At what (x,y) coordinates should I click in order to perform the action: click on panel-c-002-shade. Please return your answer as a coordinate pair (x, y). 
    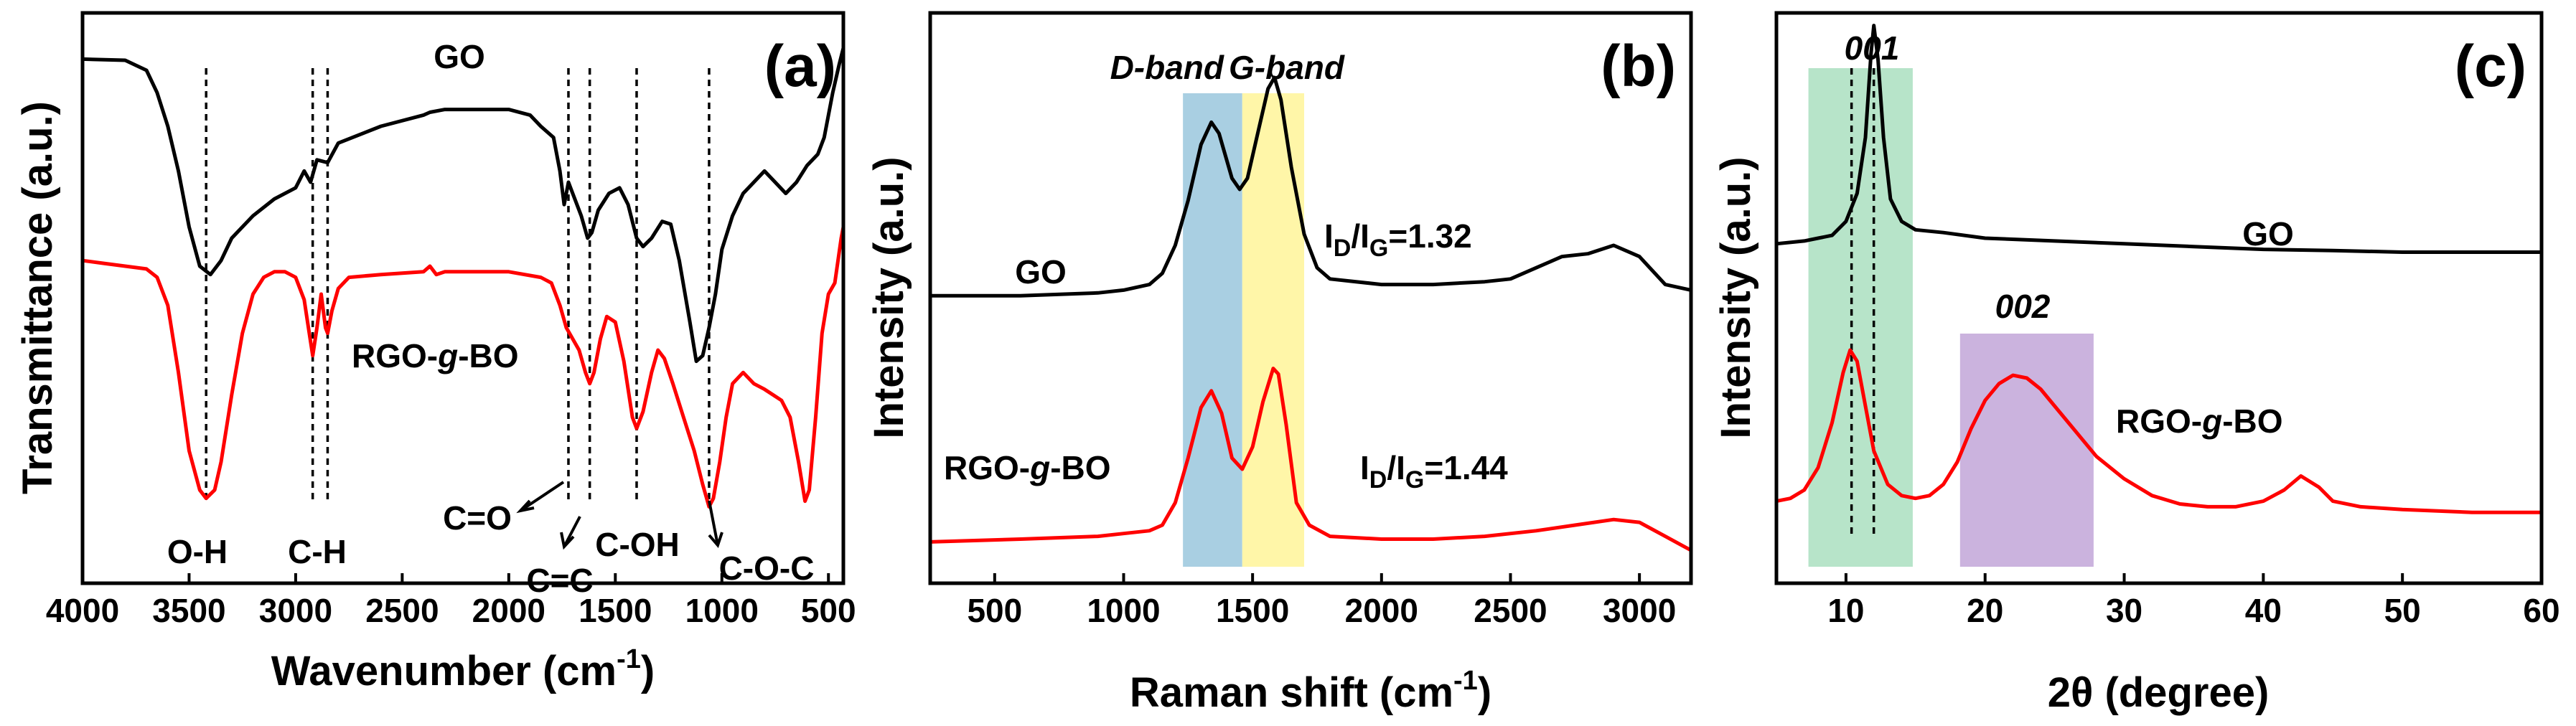
    Looking at the image, I should click on (2027, 450).